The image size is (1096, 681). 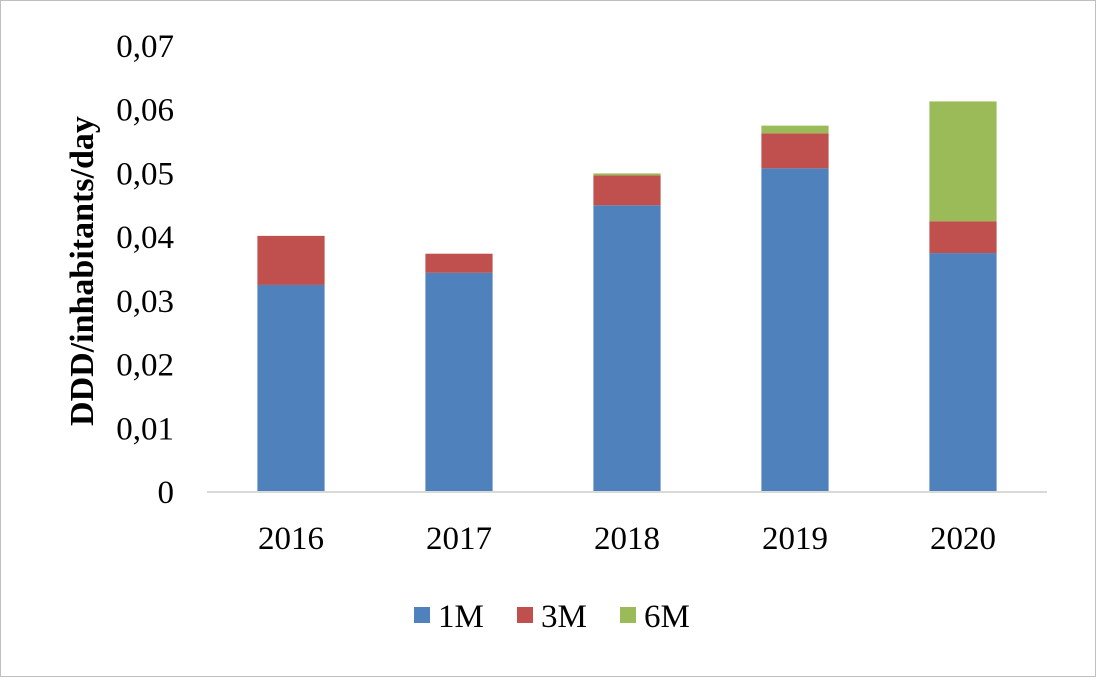 I want to click on bar-3m-2020, so click(x=963, y=237).